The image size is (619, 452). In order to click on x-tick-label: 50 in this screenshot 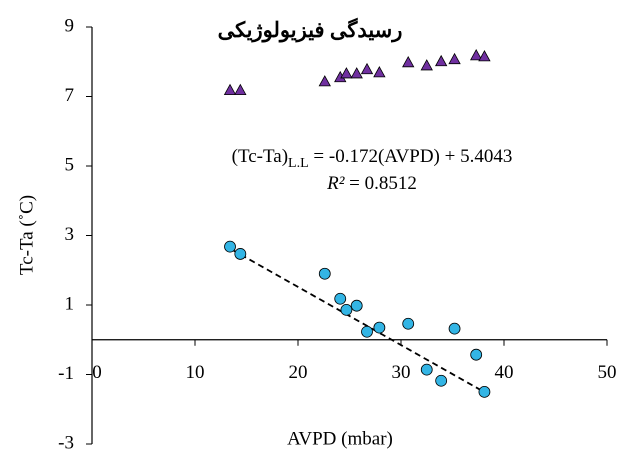, I will do `click(607, 372)`.